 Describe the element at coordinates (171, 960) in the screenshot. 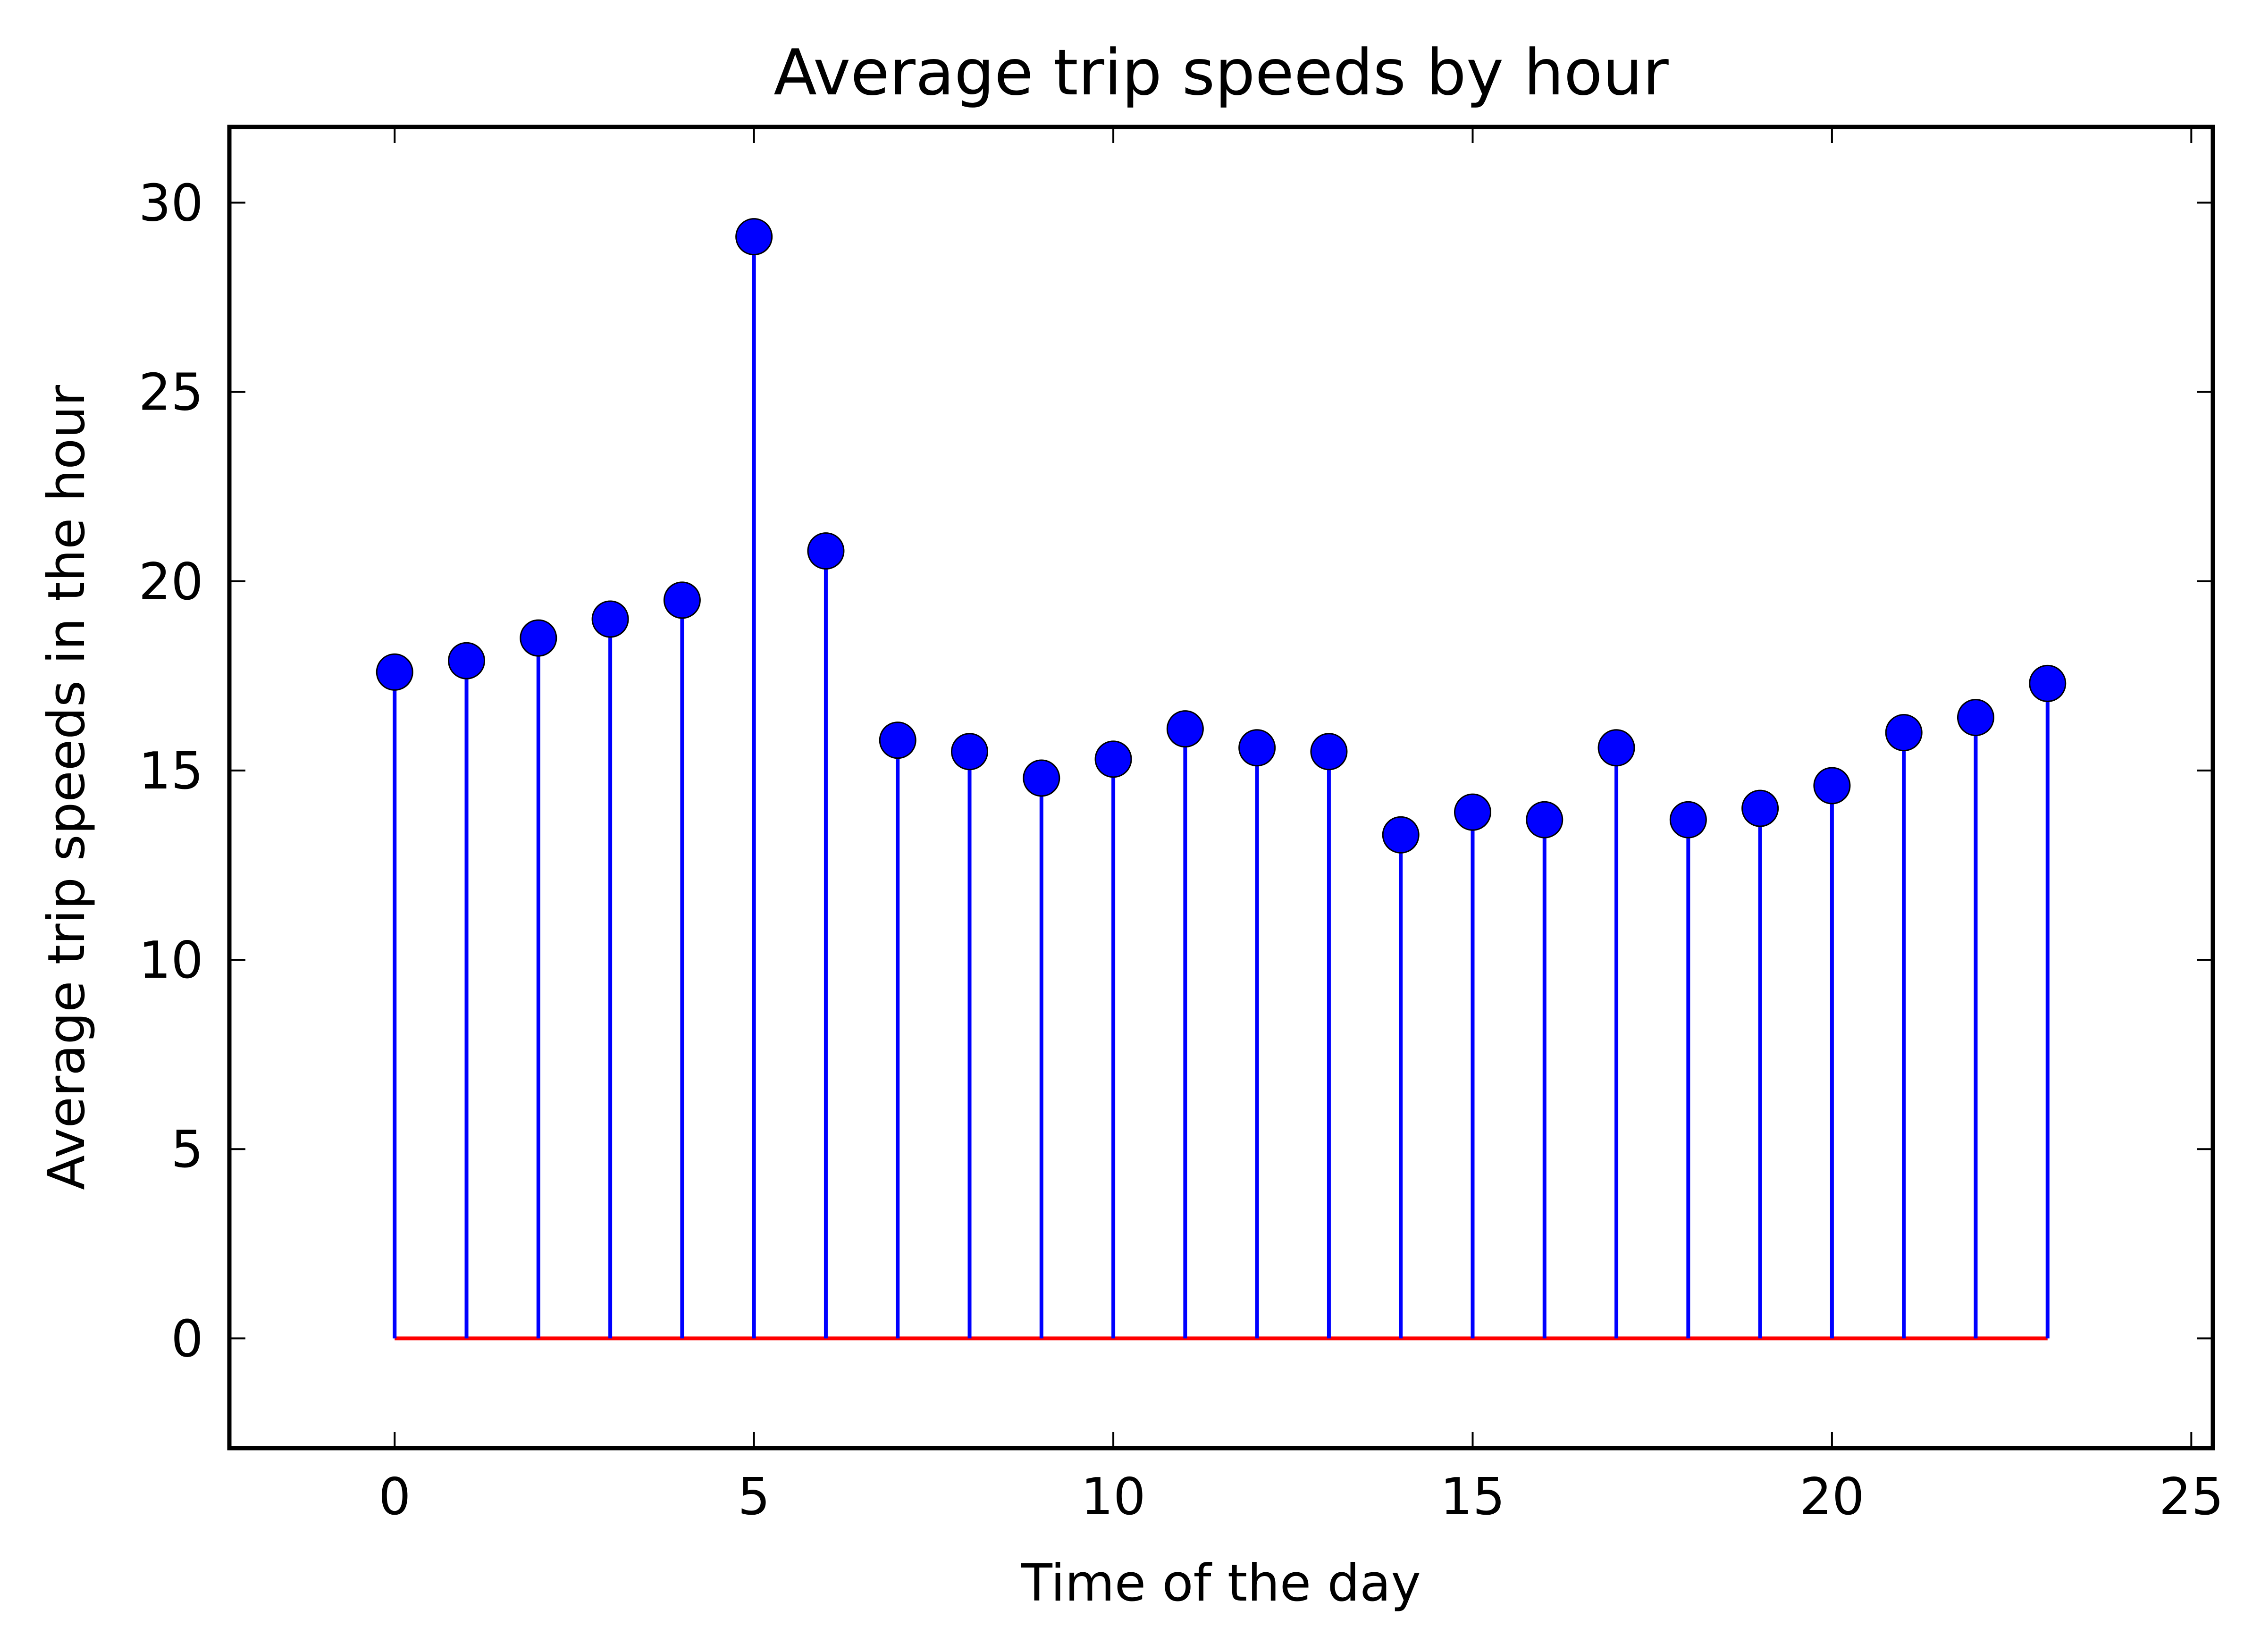

I see `y-tick-label: 10` at that location.